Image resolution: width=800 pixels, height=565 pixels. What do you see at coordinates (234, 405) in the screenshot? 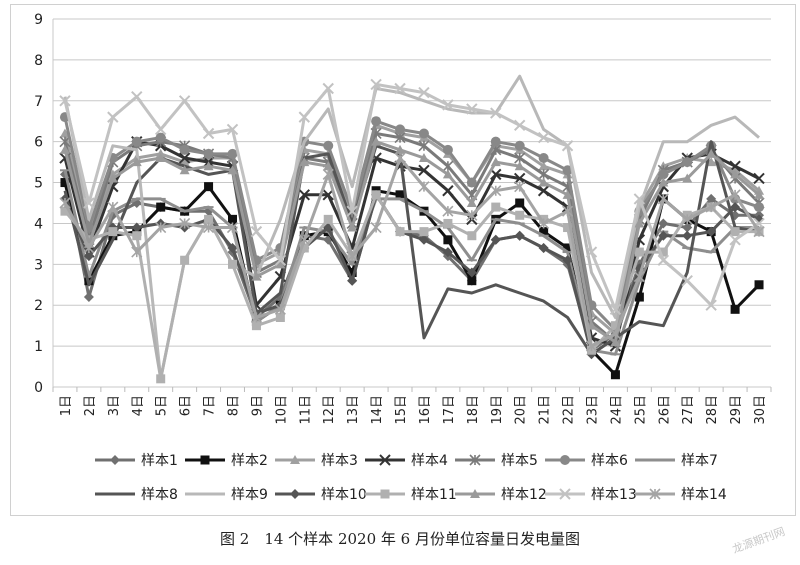
I see `x-tick-label: 8日` at bounding box center [234, 405].